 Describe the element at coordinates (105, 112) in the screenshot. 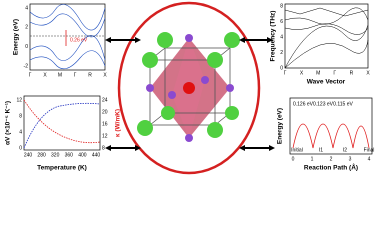

I see `y-tick-label: 20` at that location.